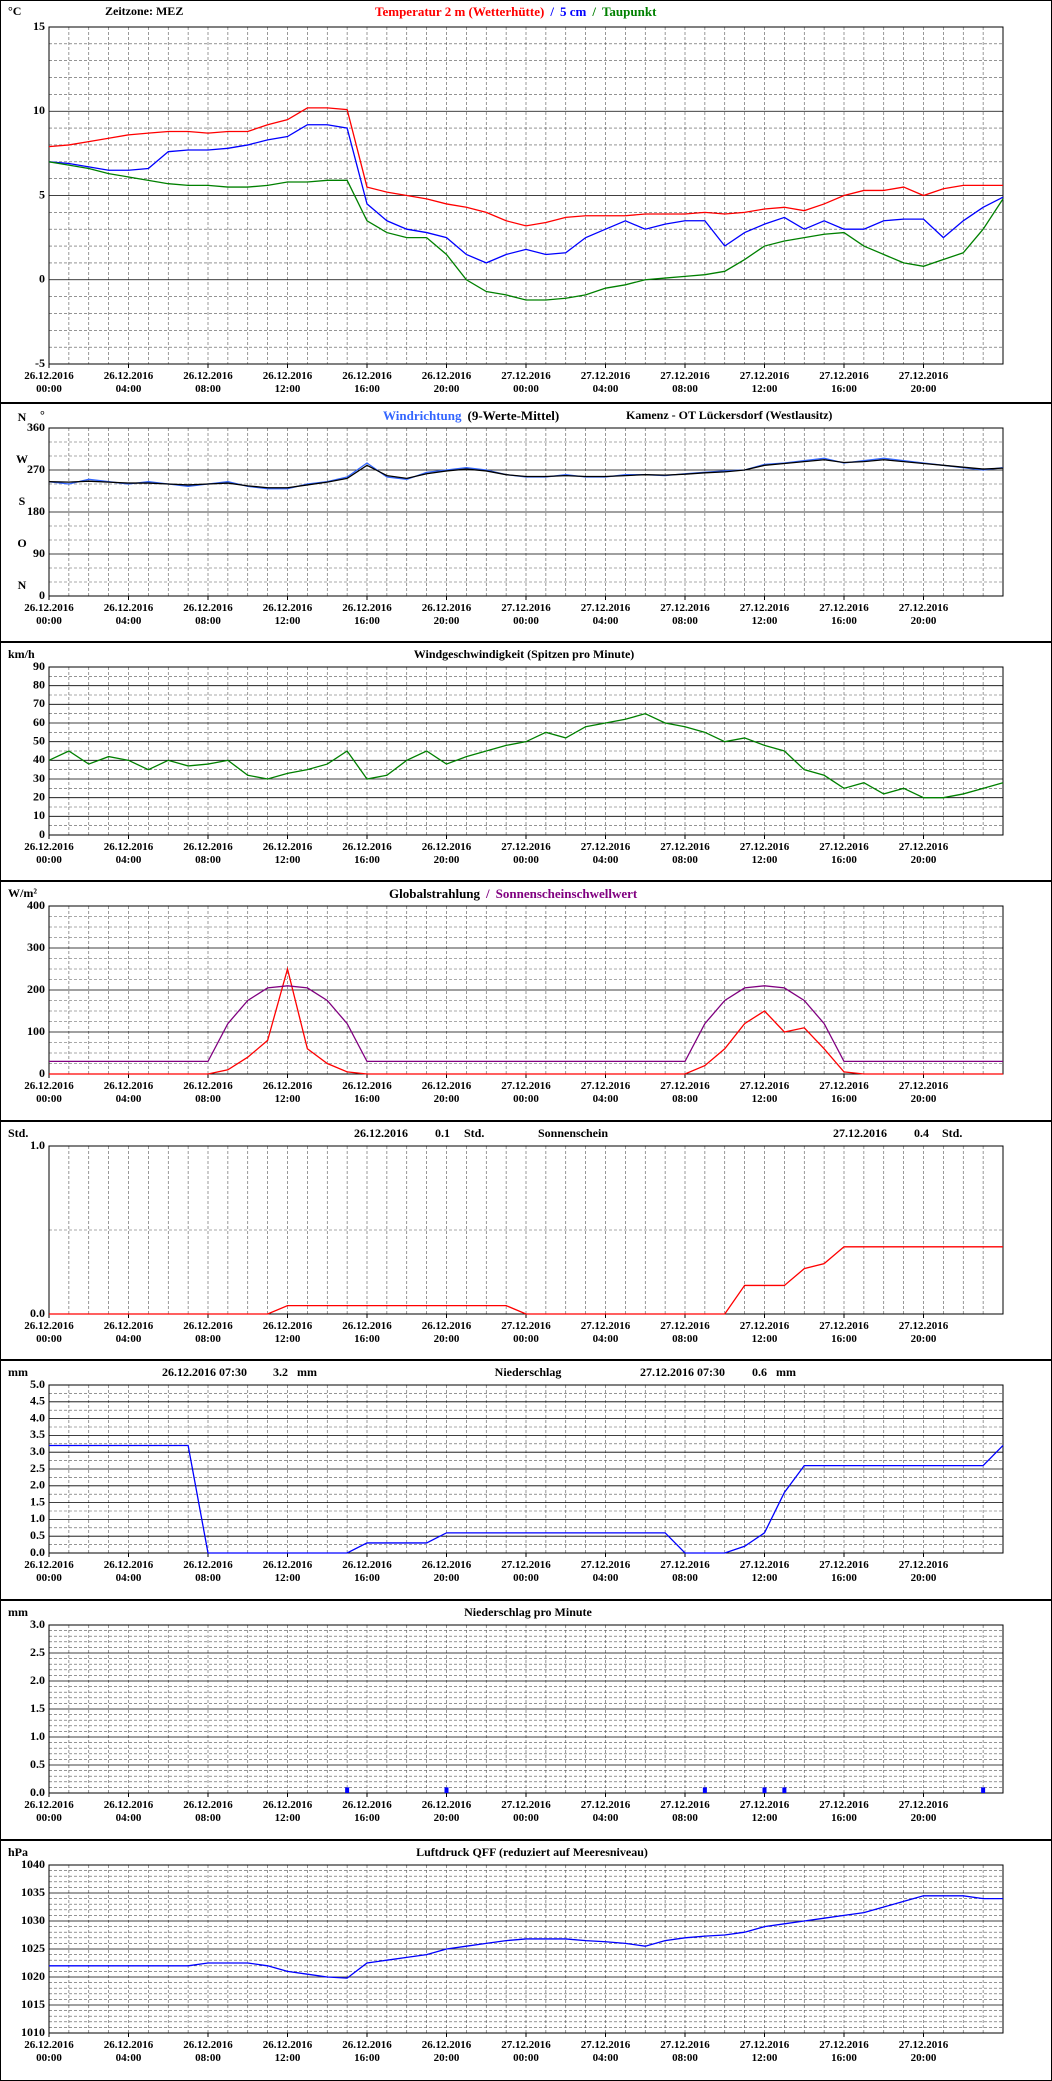  Describe the element at coordinates (37, 1417) in the screenshot. I see `y-tick-label: 4.0` at that location.